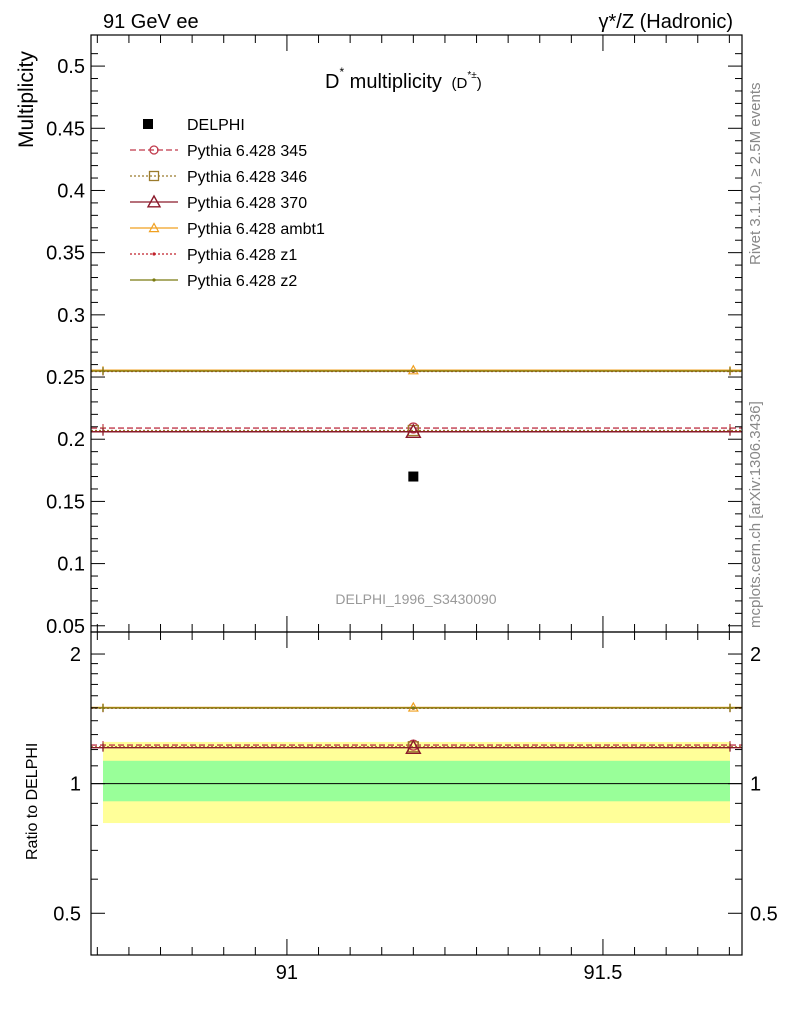 This screenshot has height=1024, width=786. I want to click on ratio-ytick-label-right: 0.5, so click(764, 914).